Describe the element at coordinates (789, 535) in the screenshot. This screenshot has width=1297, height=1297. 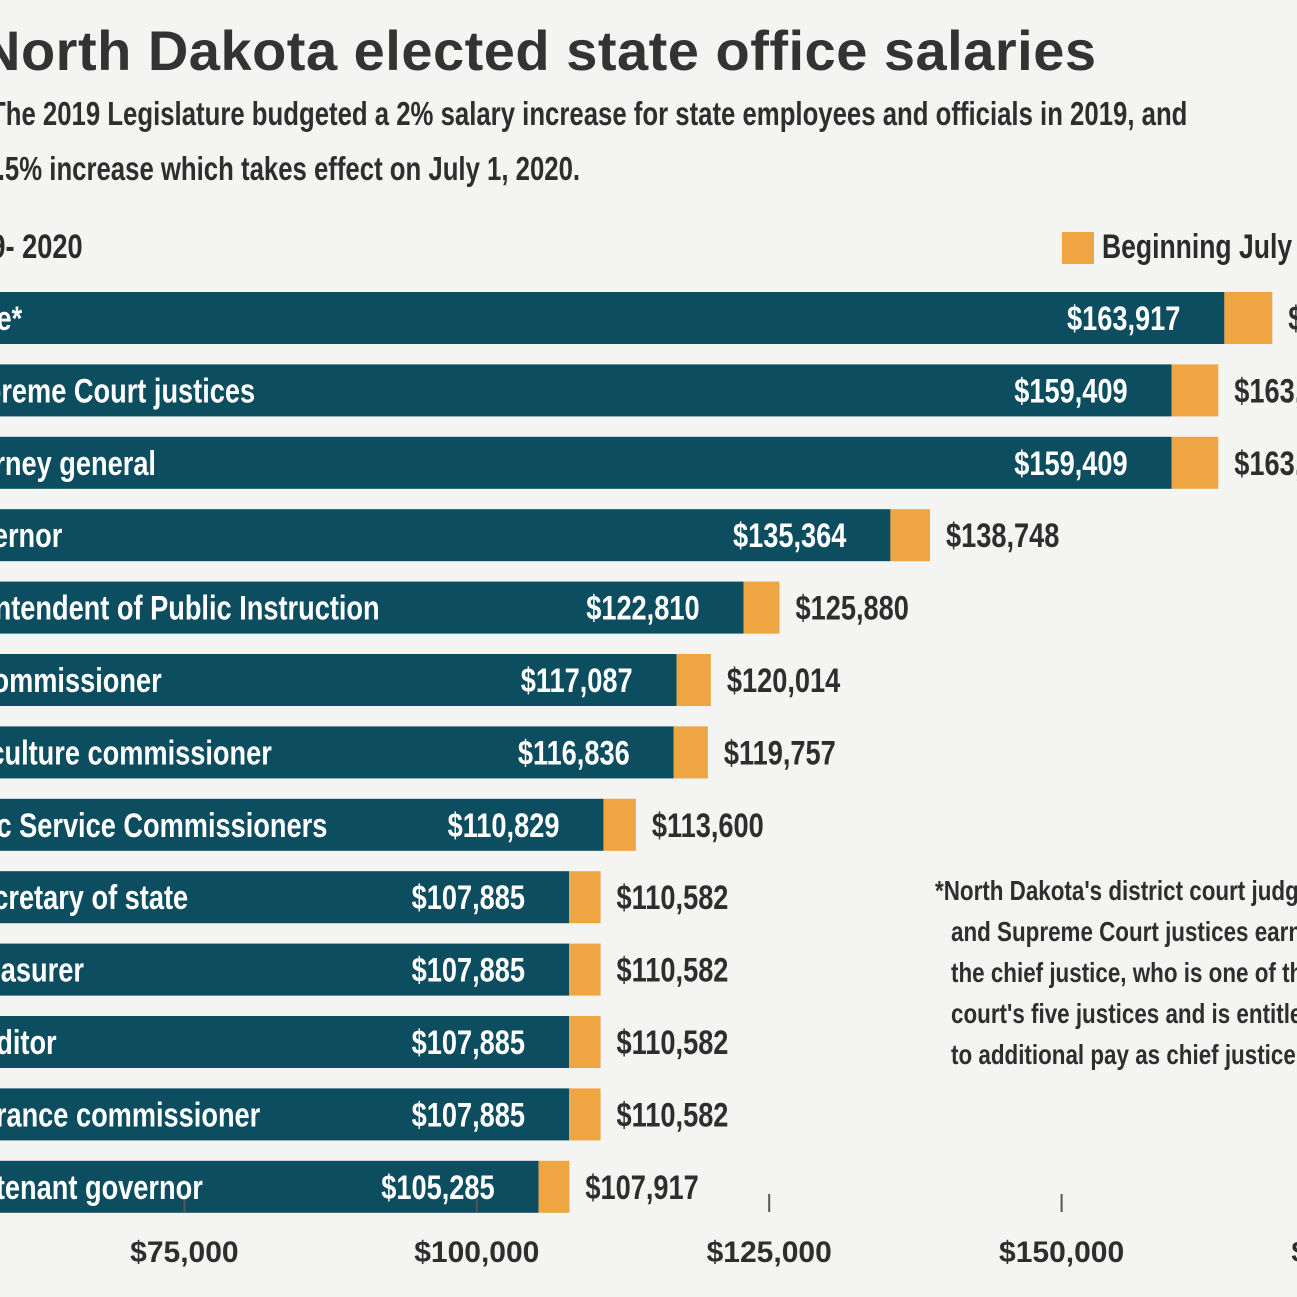
I see `value-label-base-governor: $135,364` at that location.